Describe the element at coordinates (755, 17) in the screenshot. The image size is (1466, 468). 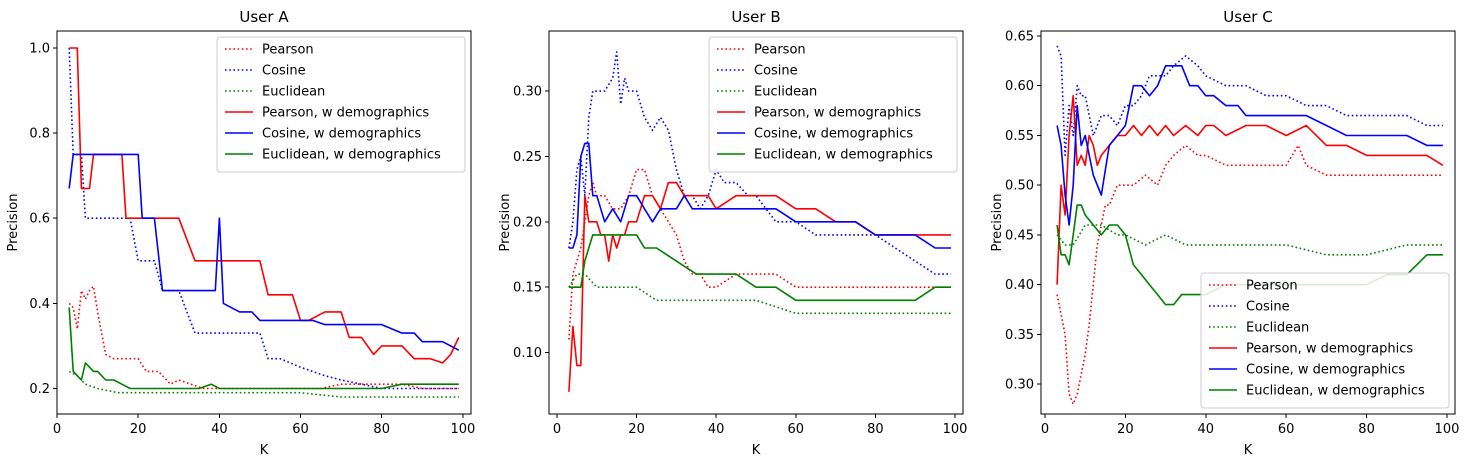
I see `chart-title: User B` at that location.